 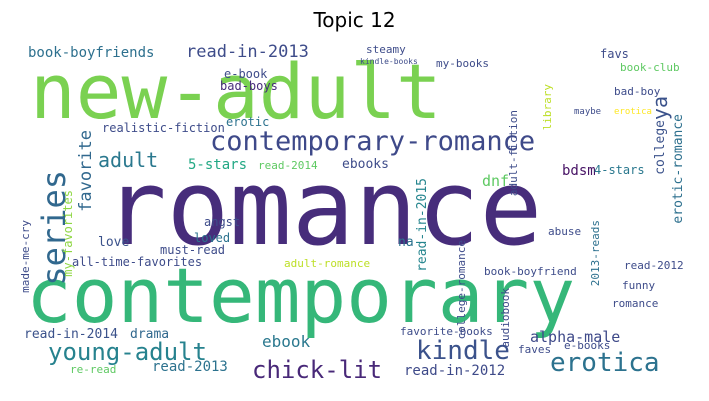 I want to click on word-realistic-fiction: realistic-fiction, so click(x=163, y=128).